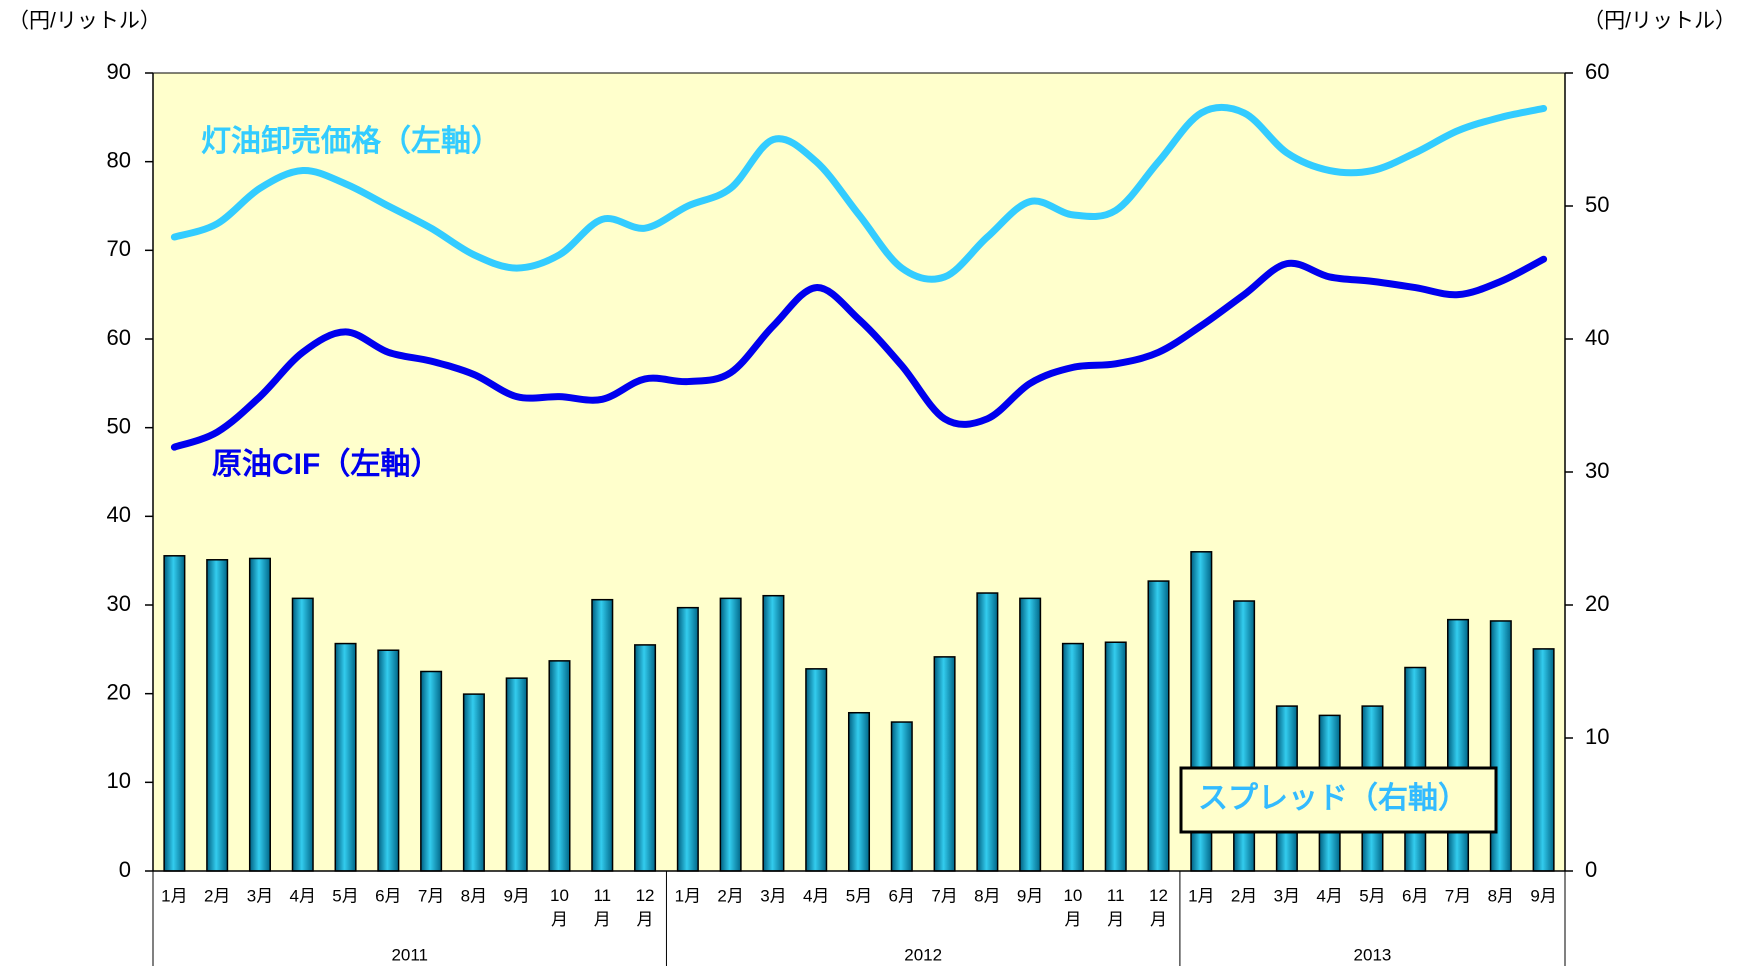 This screenshot has width=1744, height=966. I want to click on y2-tick-label: 10, so click(1597, 736).